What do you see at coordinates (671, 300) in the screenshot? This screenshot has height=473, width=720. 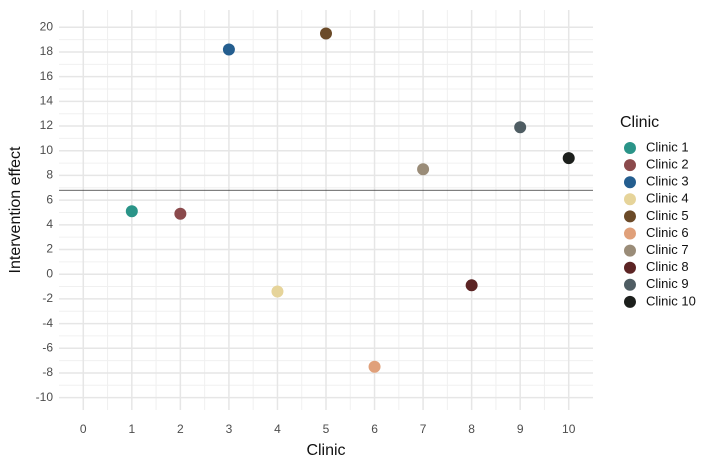 I see `legend-label: Clinic 10` at bounding box center [671, 300].